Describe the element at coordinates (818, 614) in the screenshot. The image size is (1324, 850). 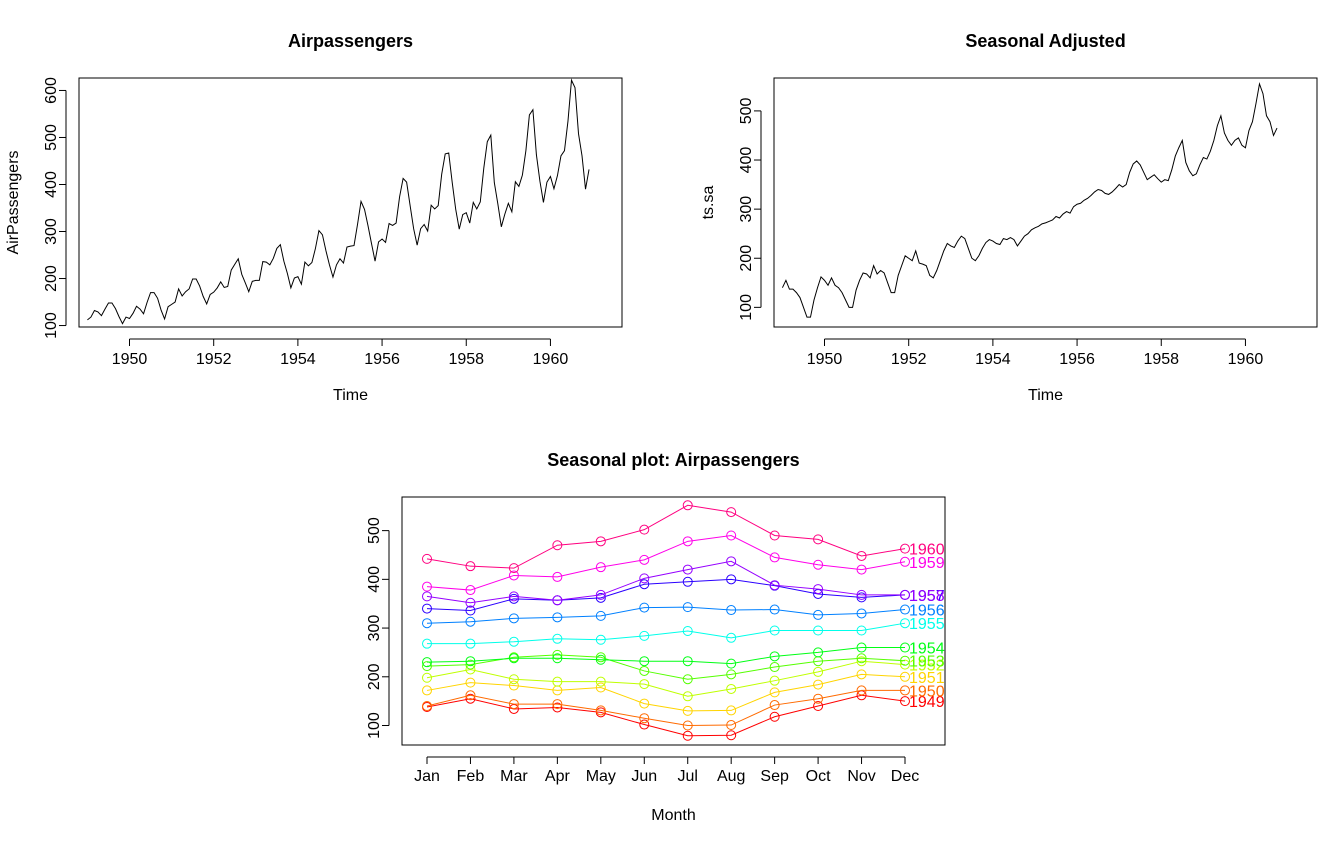
I see `point-1956-oct` at that location.